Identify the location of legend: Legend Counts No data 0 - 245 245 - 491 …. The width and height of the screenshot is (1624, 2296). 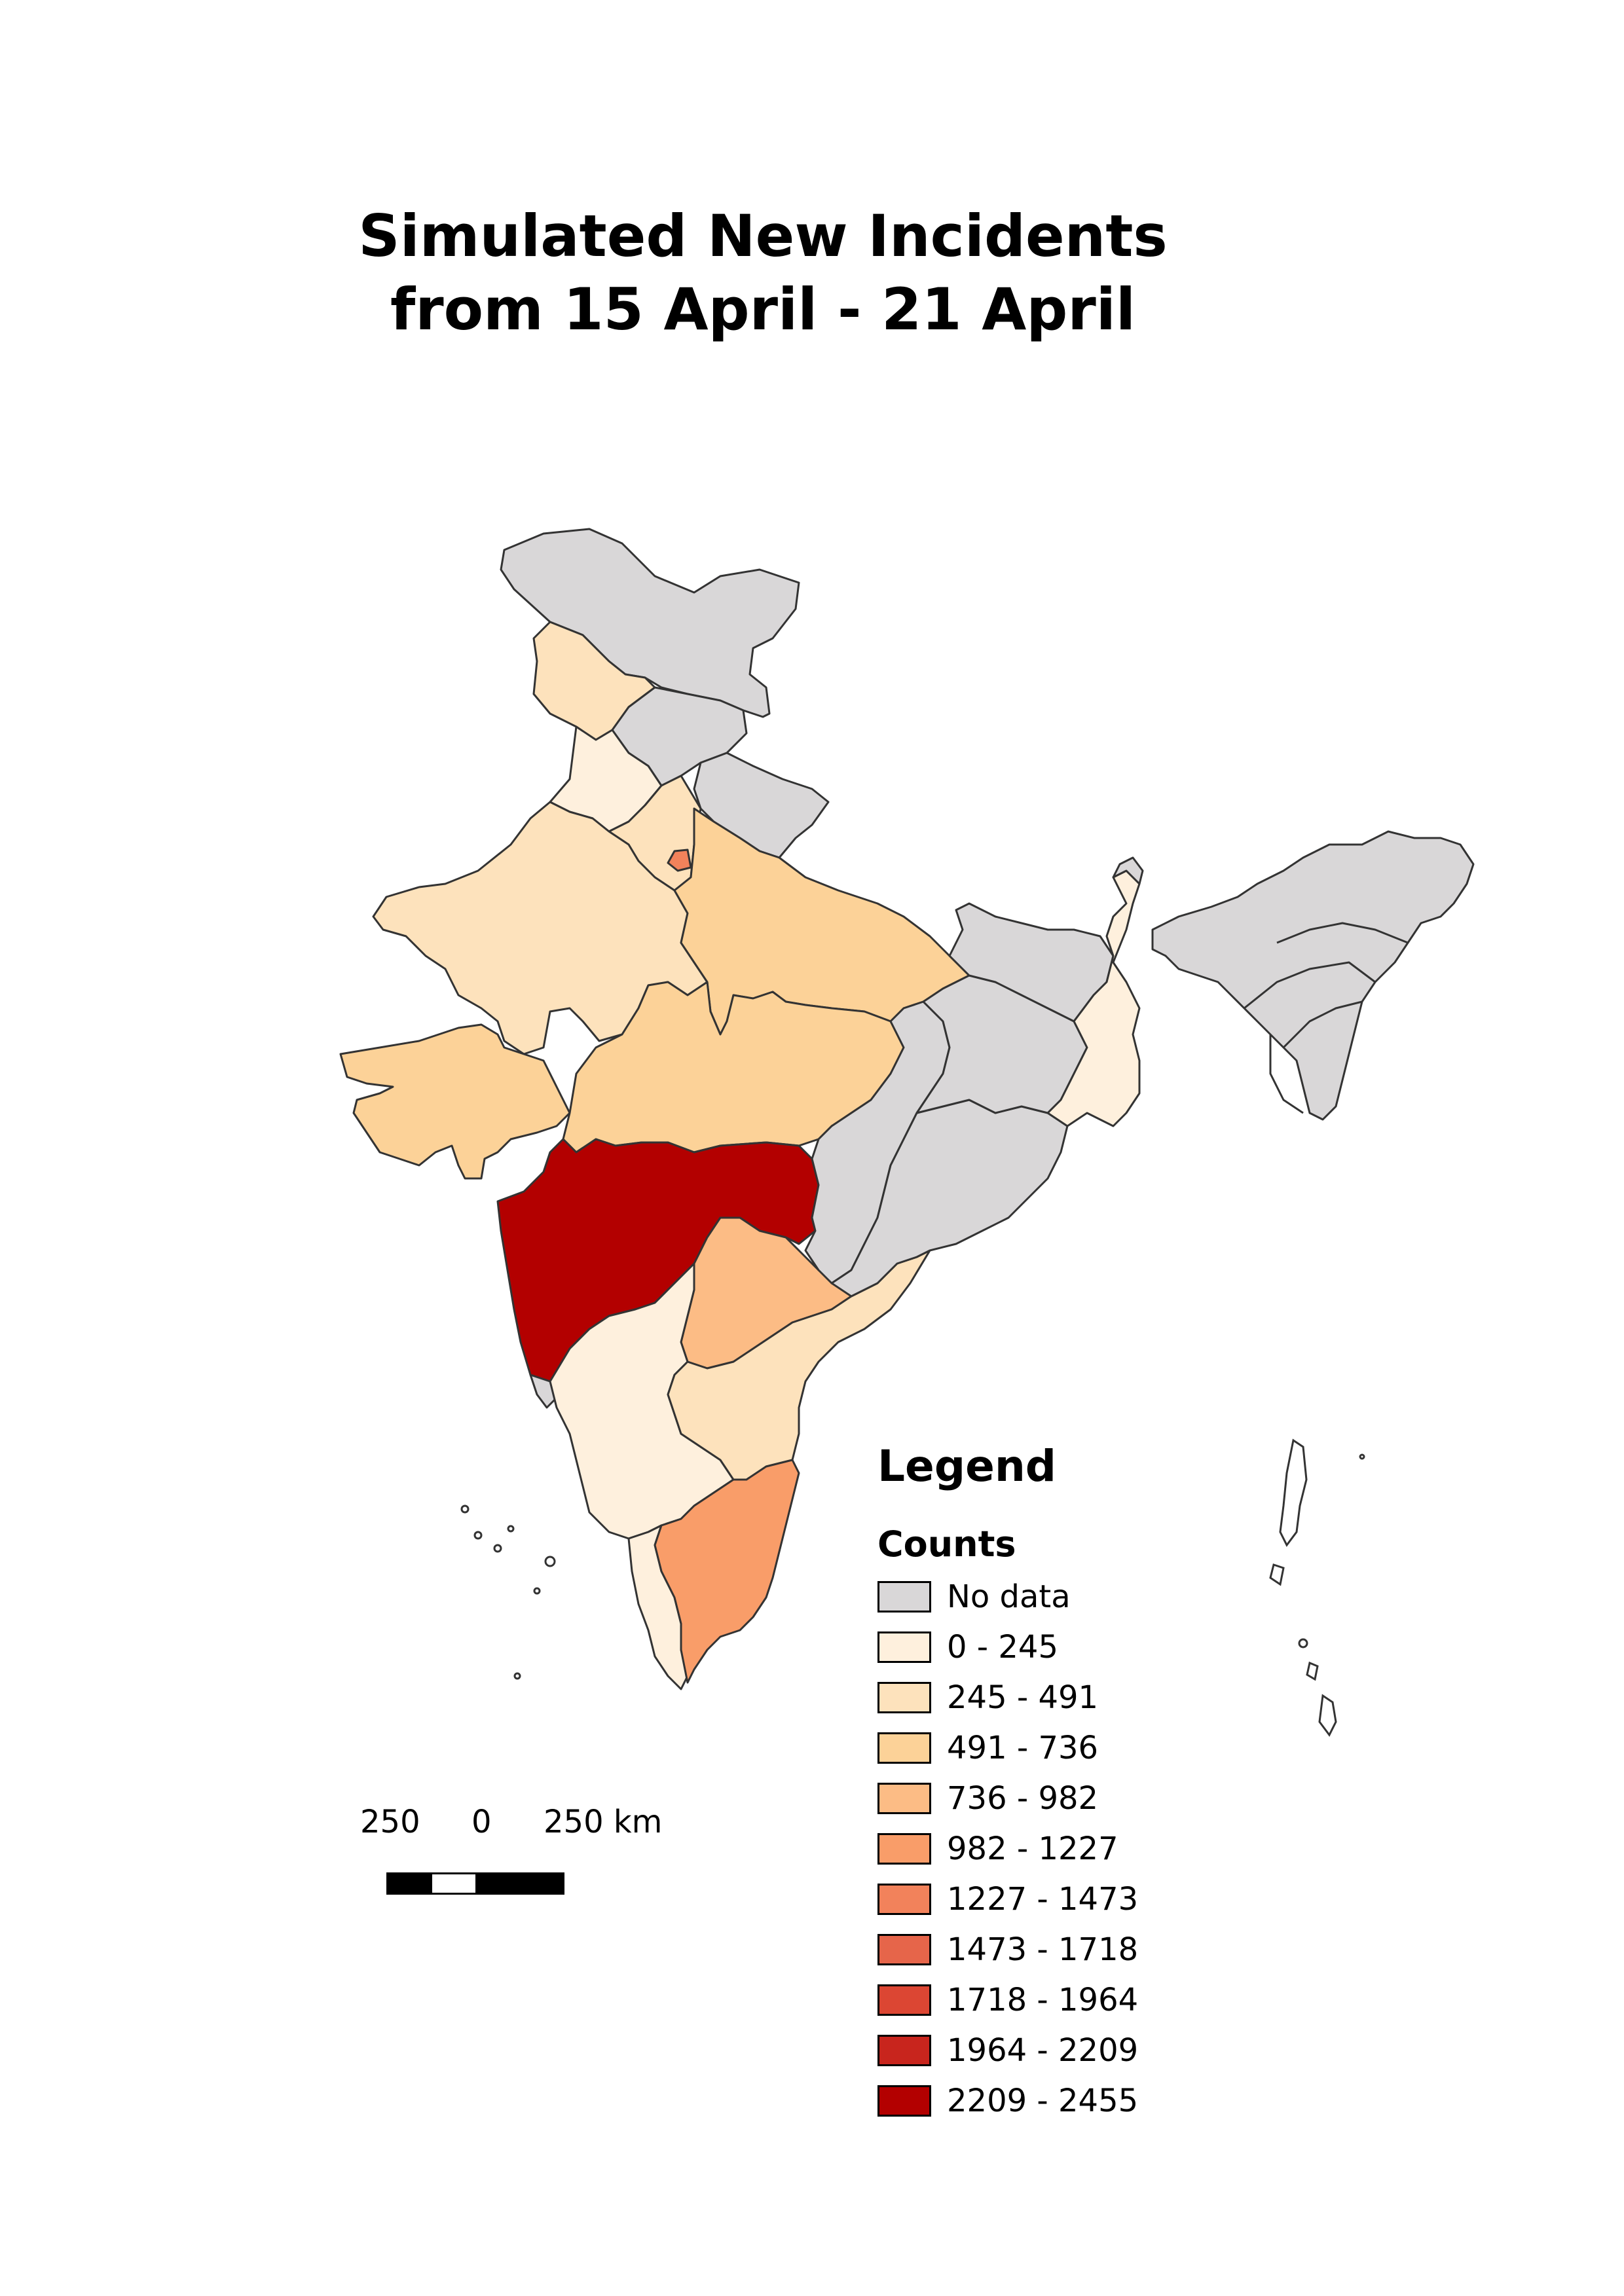
(1106, 1780).